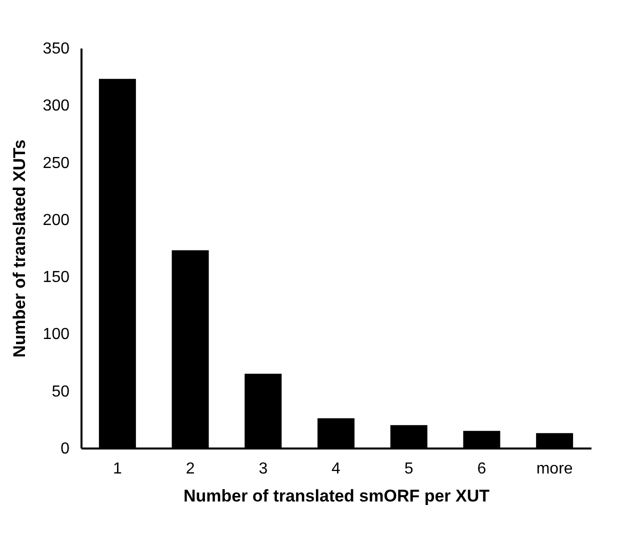 This screenshot has height=535, width=626. What do you see at coordinates (65, 449) in the screenshot?
I see `y-tick-label: 0` at bounding box center [65, 449].